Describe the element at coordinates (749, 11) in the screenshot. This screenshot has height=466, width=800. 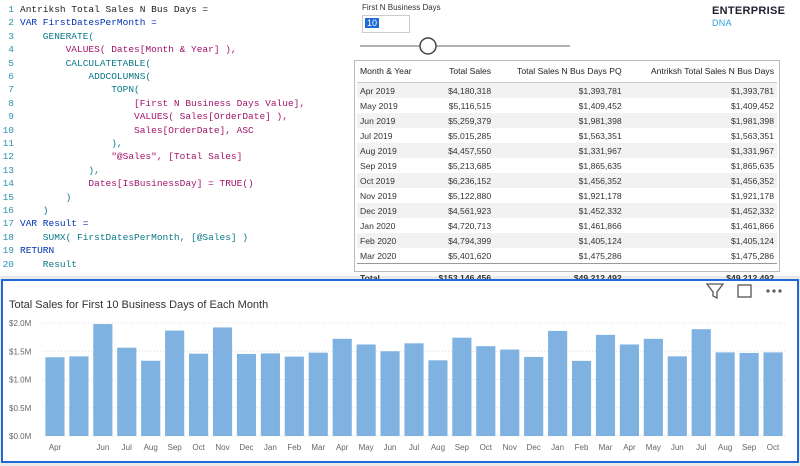
I see `logo-name: ENTERPRISE` at that location.